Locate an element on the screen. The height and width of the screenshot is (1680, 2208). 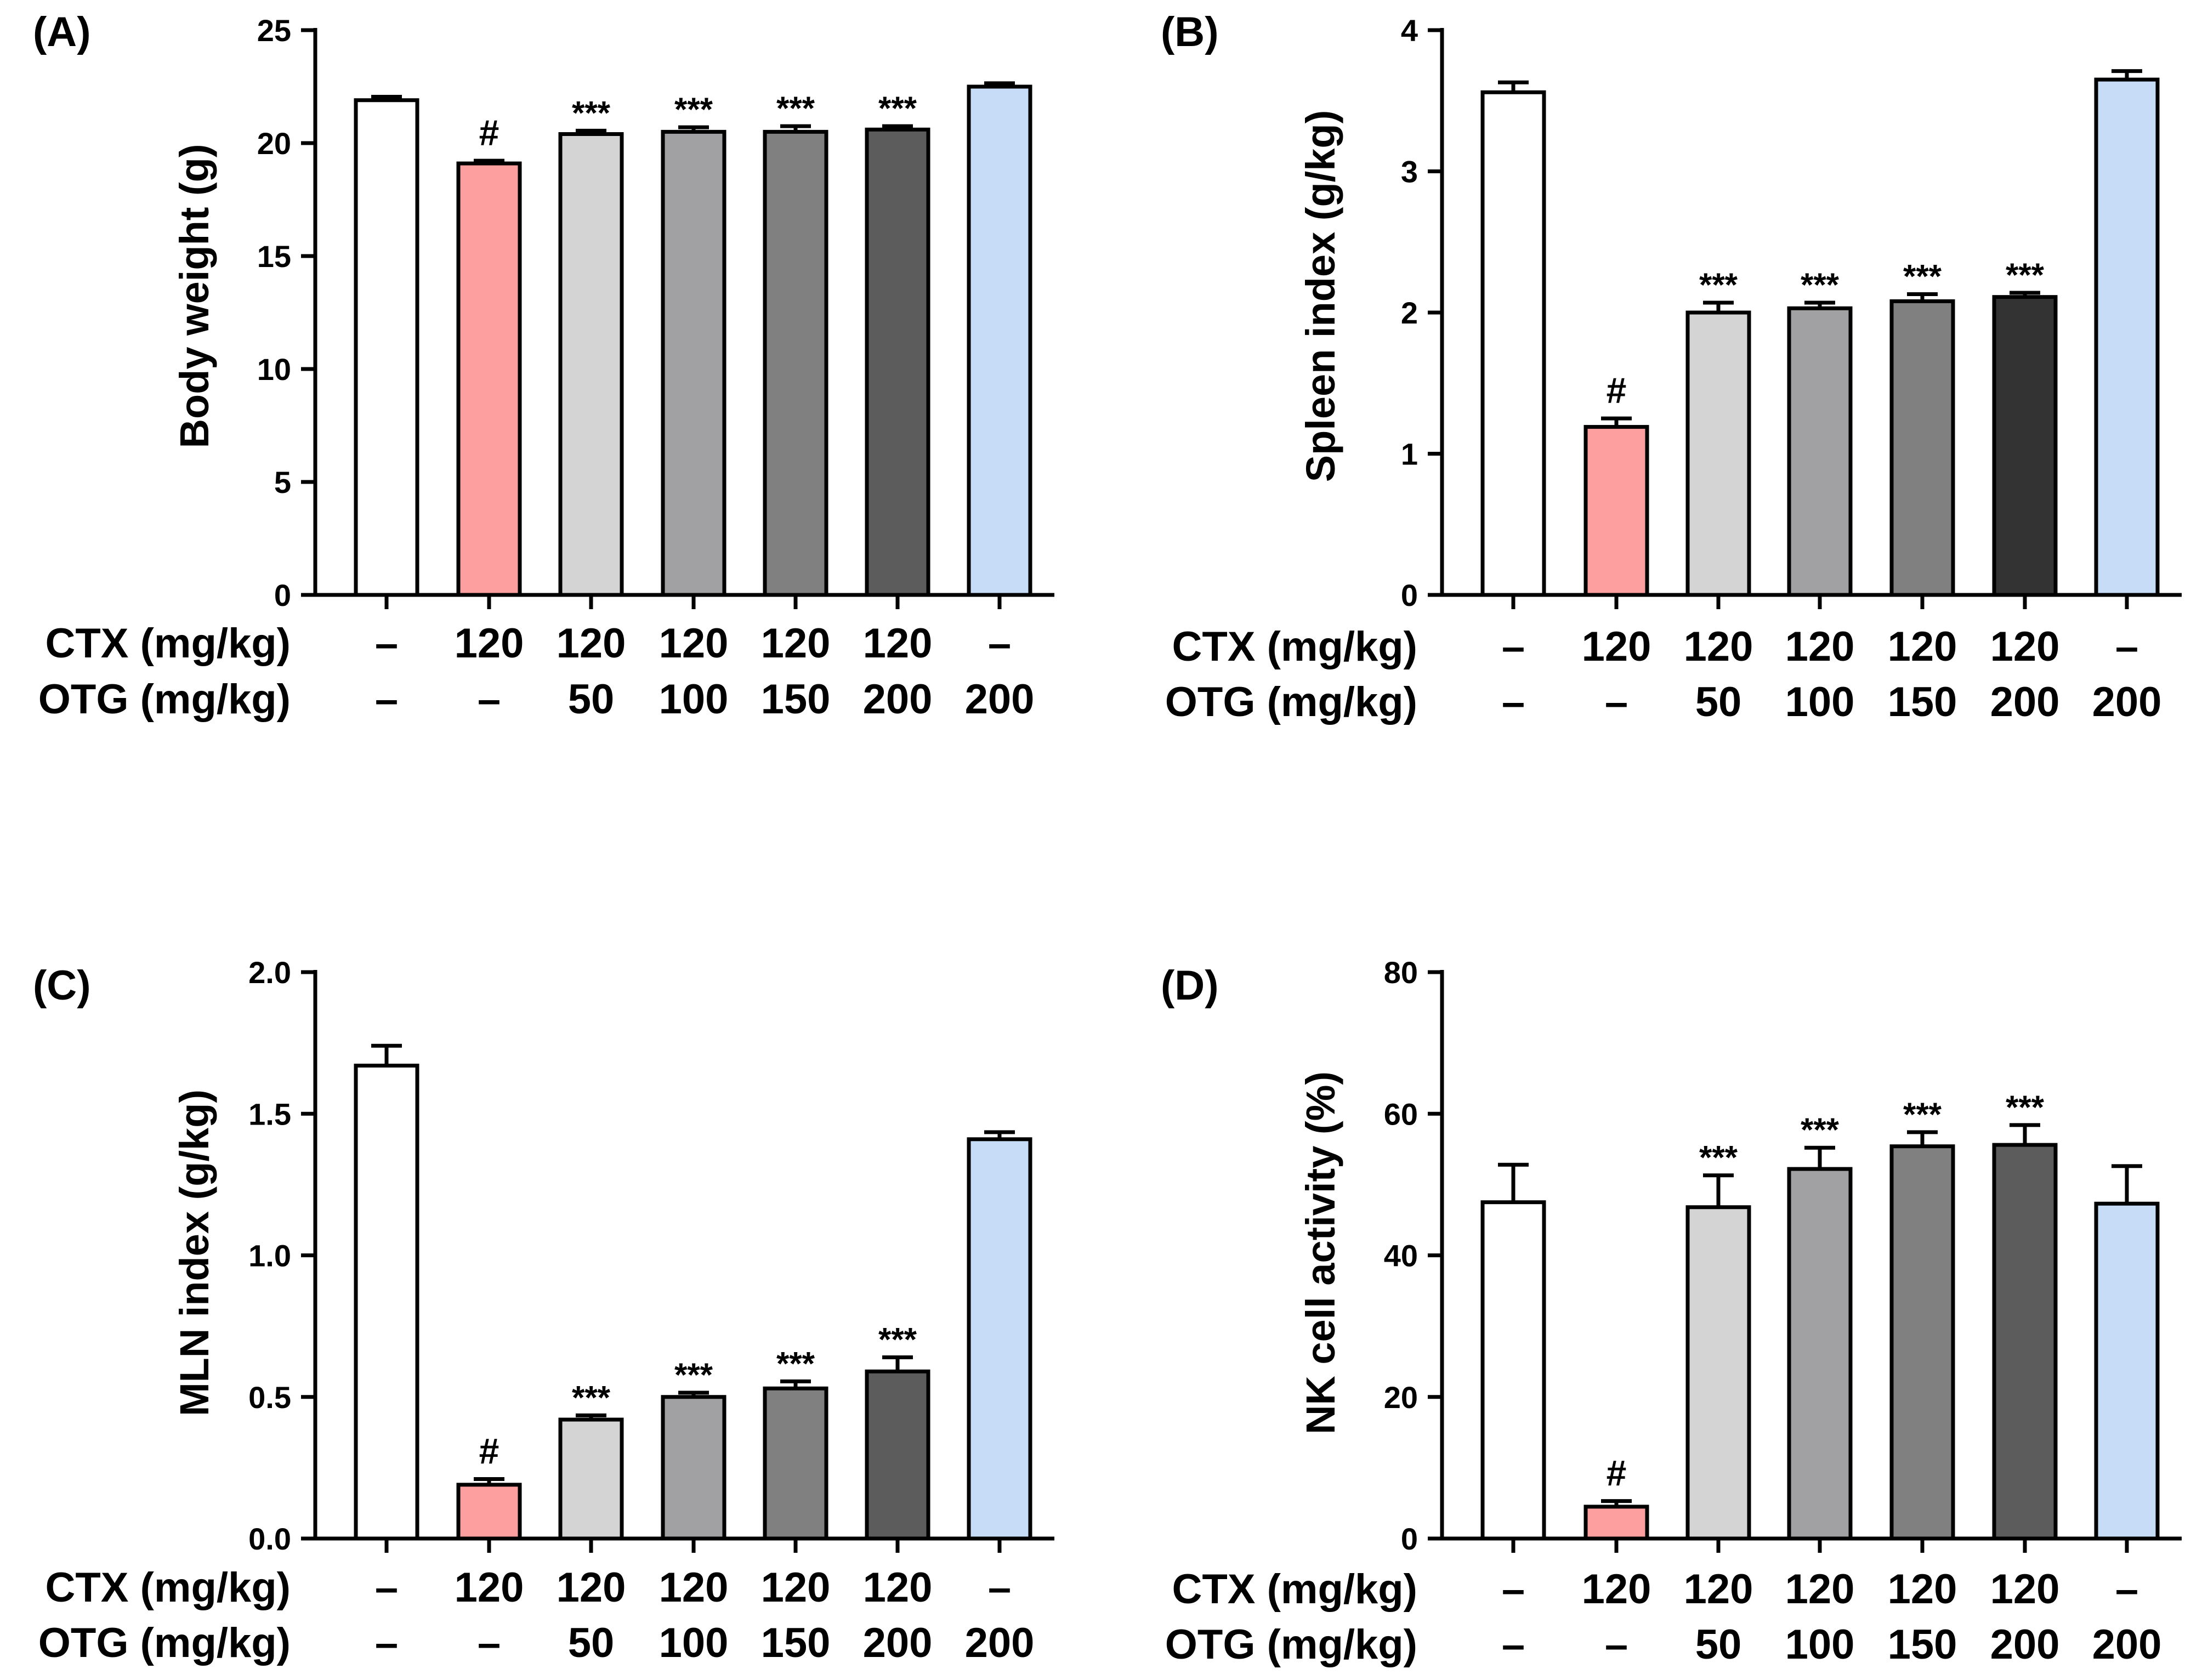
y-tick-label: 2 is located at coordinates (1410, 313).